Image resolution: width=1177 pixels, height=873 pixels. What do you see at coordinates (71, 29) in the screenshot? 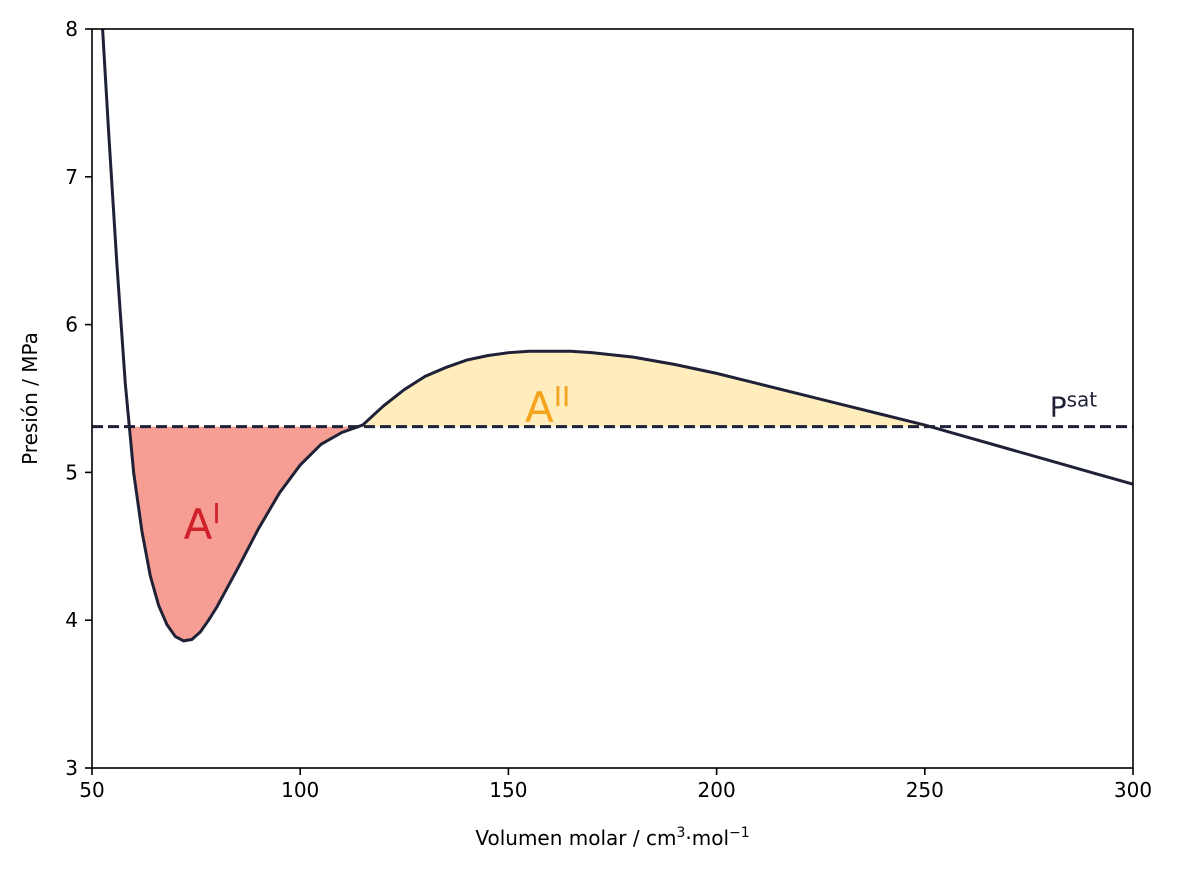
I see `y-tick-label: 8` at bounding box center [71, 29].